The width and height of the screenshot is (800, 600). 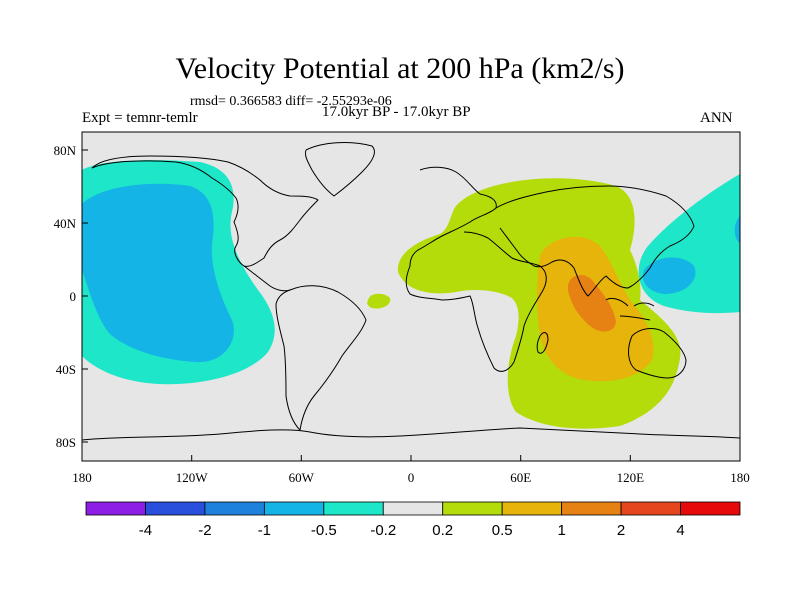 I want to click on x-tick-label: 120W, so click(x=192, y=477).